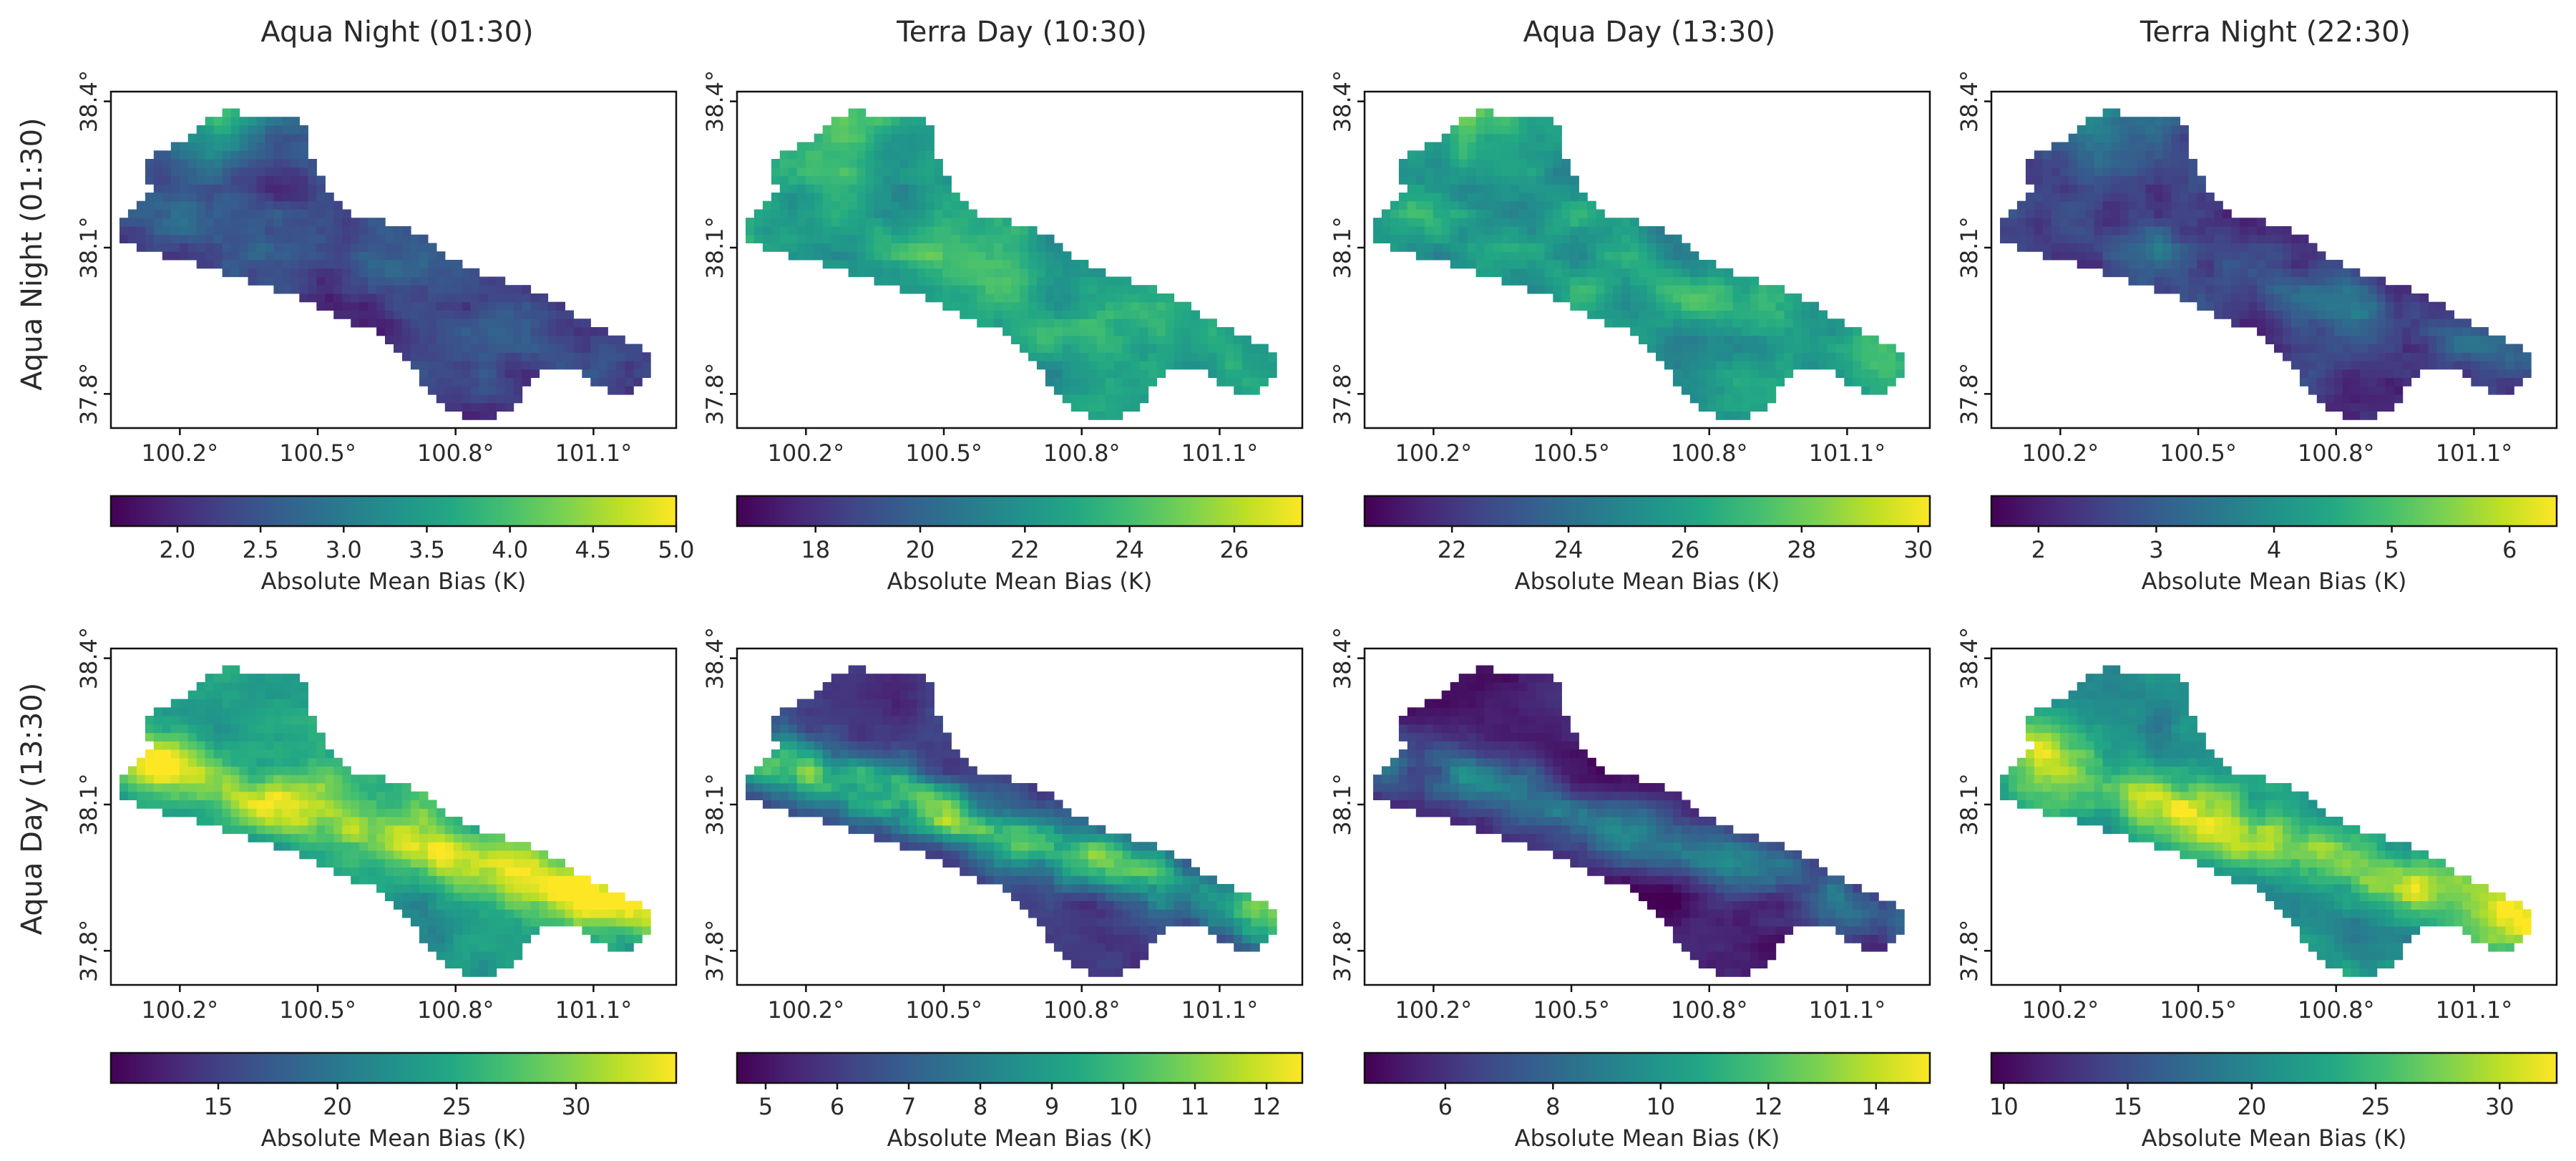  Describe the element at coordinates (1020, 259) in the screenshot. I see `axis-frame` at that location.